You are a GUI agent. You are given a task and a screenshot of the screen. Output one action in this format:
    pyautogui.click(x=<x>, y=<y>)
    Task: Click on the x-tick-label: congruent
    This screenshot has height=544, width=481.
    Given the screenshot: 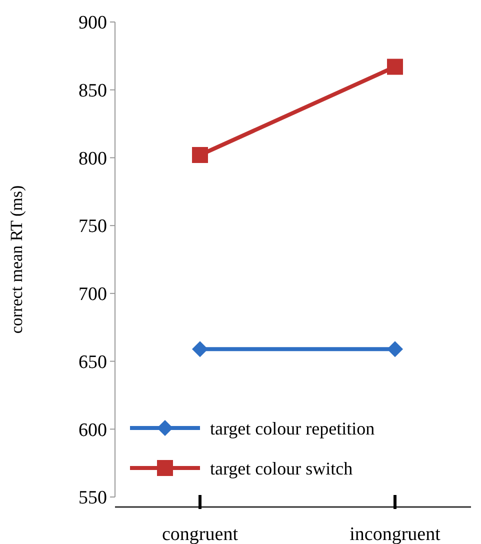 What is the action you would take?
    pyautogui.click(x=200, y=534)
    